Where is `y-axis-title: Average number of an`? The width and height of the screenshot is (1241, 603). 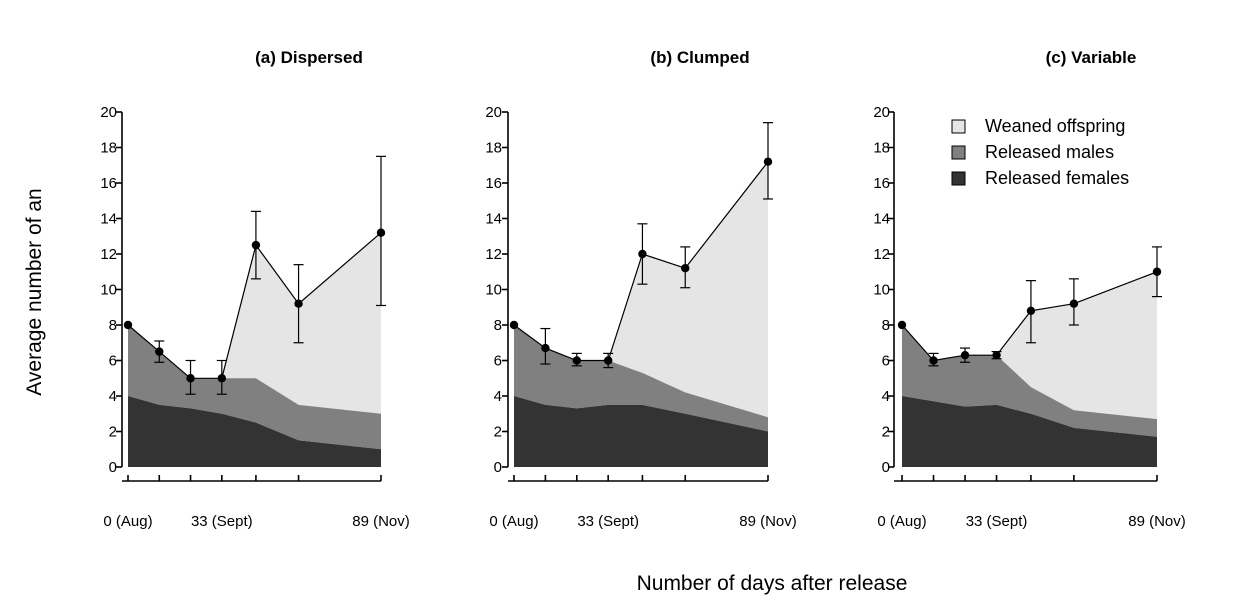 y-axis-title: Average number of an is located at coordinates (34, 291).